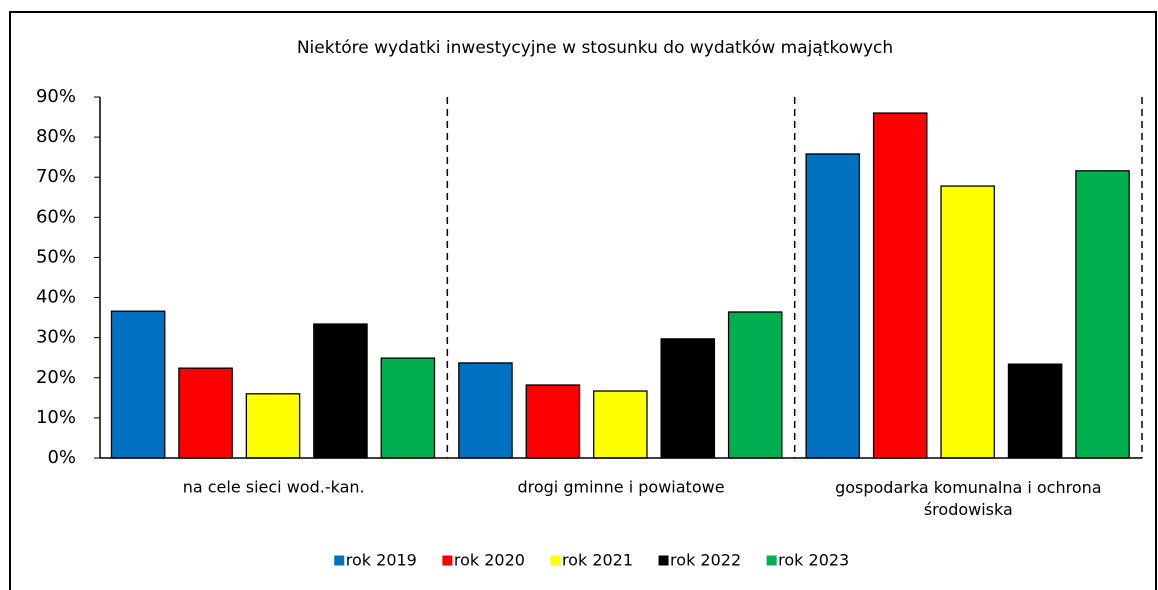 Image resolution: width=1158 pixels, height=590 pixels. I want to click on y-tick-label: 80%, so click(56, 136).